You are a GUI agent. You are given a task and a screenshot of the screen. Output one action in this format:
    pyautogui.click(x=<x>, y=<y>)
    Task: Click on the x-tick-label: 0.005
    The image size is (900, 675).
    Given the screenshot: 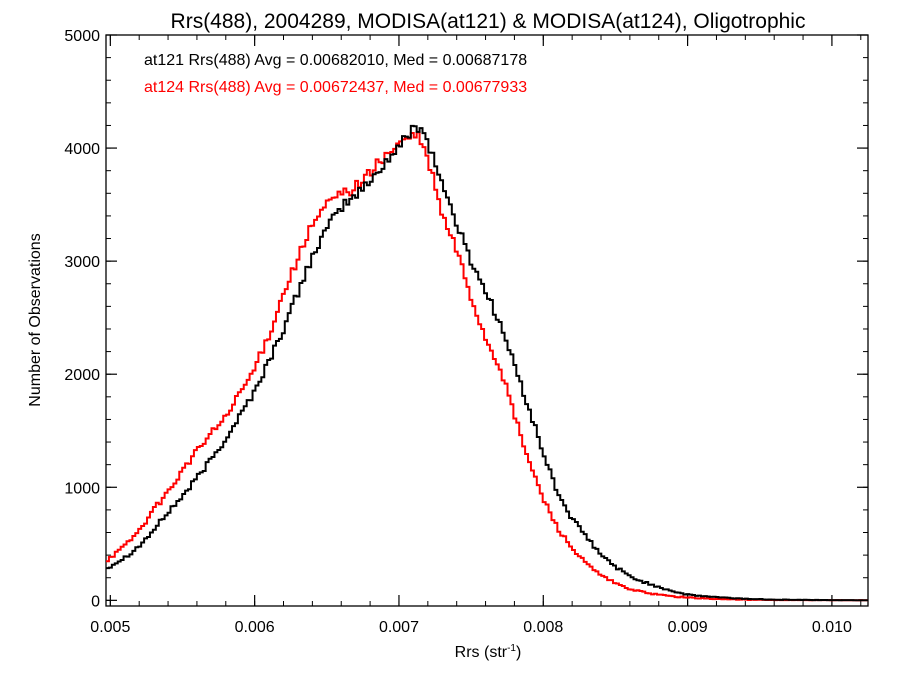 What is the action you would take?
    pyautogui.click(x=110, y=627)
    